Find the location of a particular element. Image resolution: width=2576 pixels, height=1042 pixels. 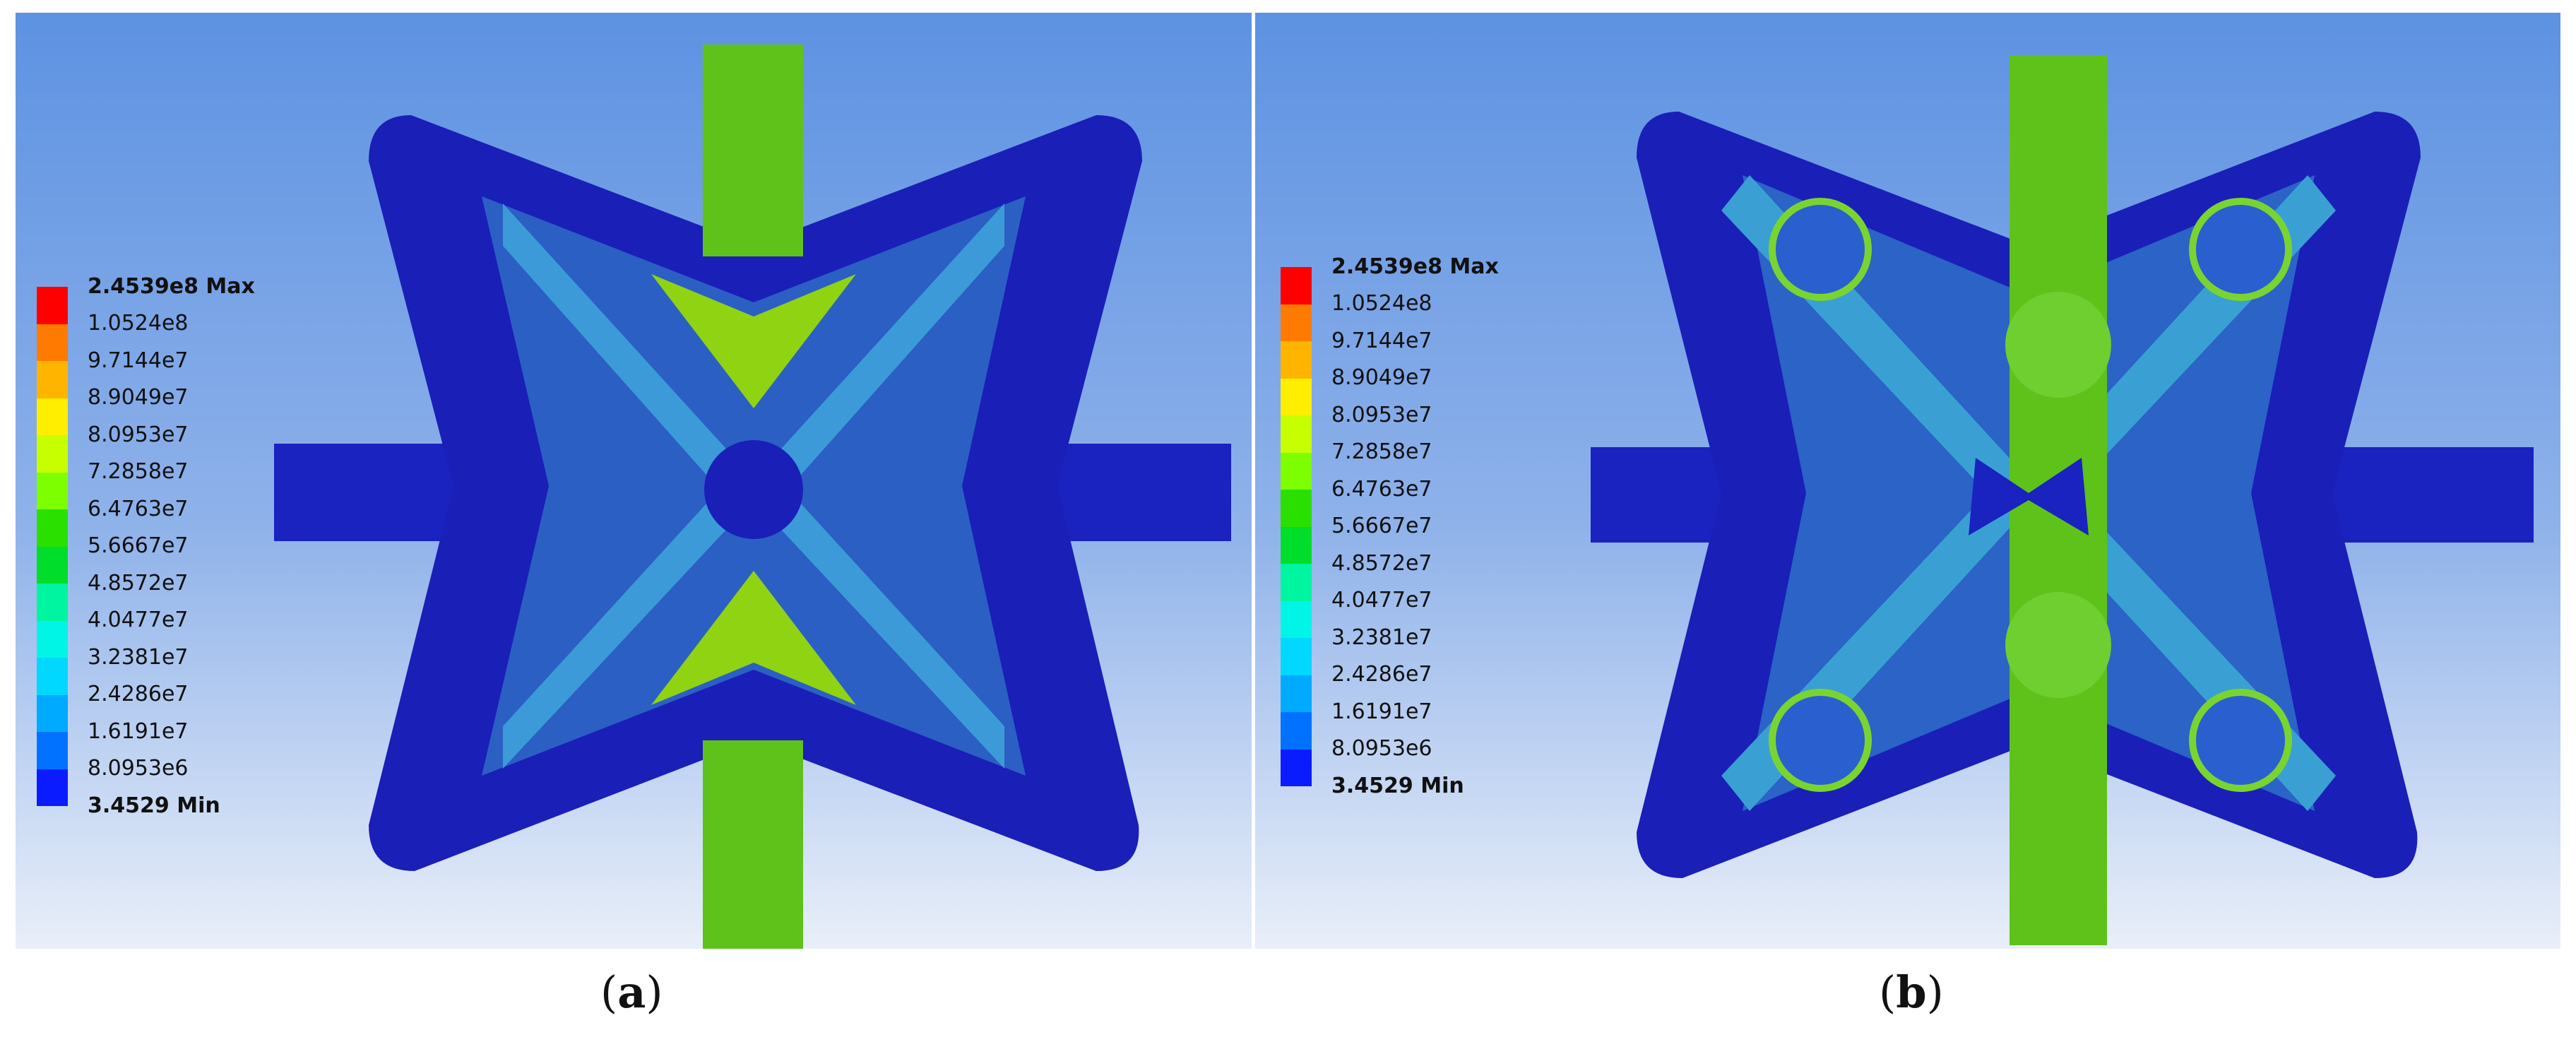

strut-upper-left is located at coordinates (628, 351).